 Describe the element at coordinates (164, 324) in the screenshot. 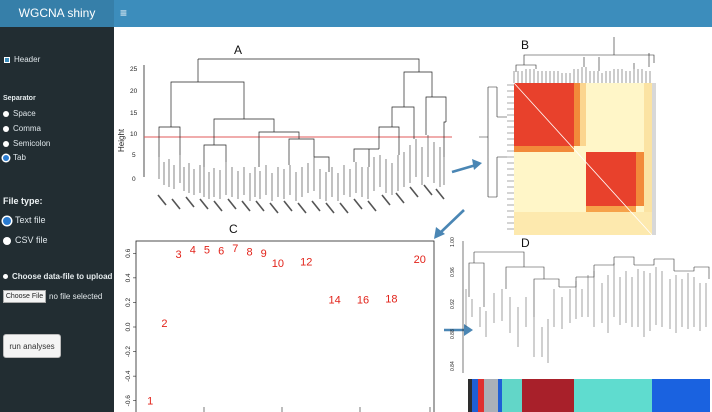

I see `panel-c-point-label: 2` at that location.